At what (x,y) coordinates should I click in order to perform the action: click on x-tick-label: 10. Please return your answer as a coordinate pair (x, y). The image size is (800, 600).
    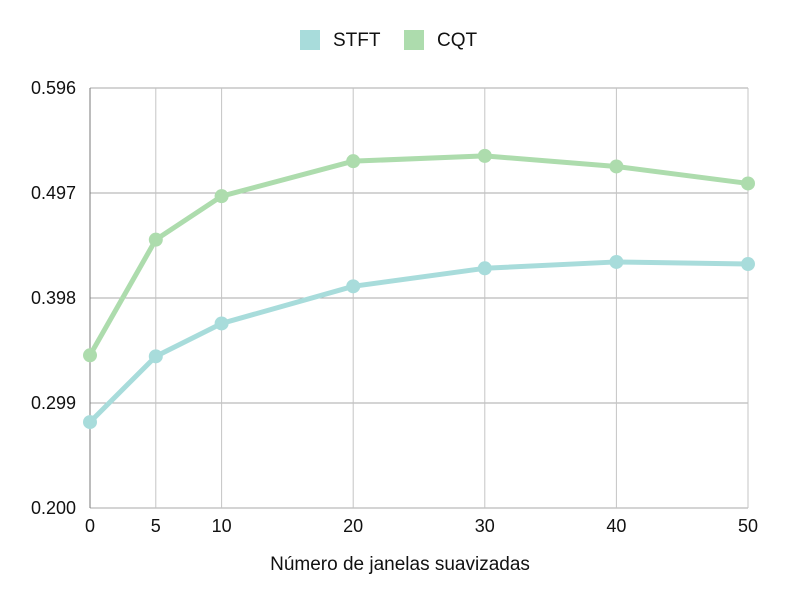
    Looking at the image, I should click on (222, 526).